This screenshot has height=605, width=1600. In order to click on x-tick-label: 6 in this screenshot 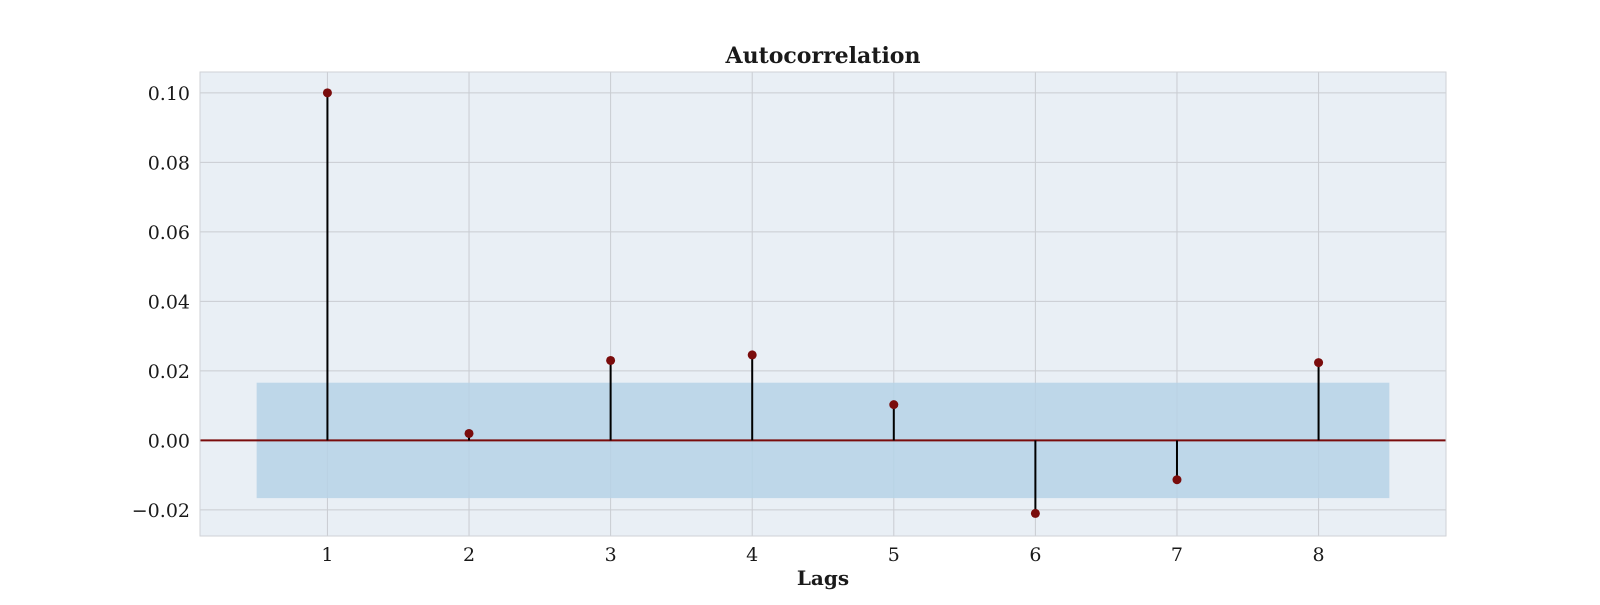, I will do `click(1035, 555)`.